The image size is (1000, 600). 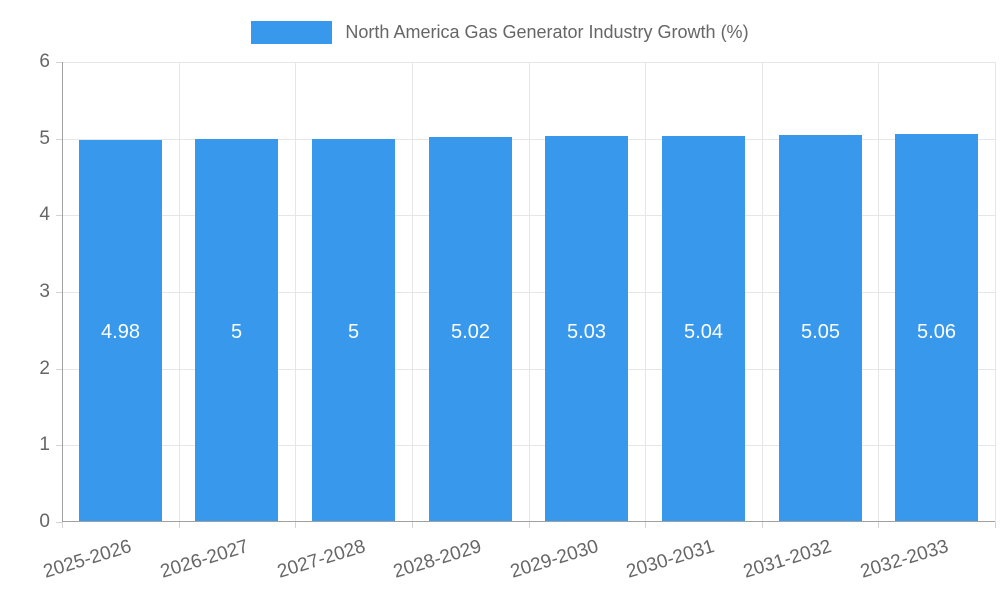 What do you see at coordinates (44, 138) in the screenshot?
I see `y-tick-label: 5` at bounding box center [44, 138].